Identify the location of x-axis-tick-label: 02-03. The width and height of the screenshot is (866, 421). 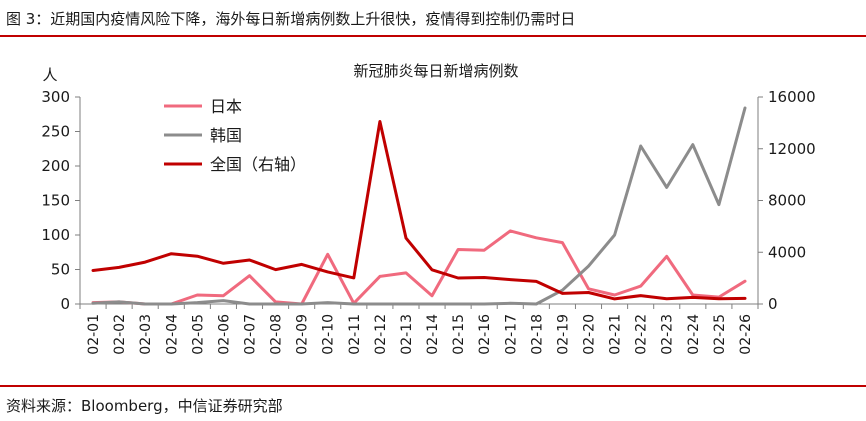
(146, 334).